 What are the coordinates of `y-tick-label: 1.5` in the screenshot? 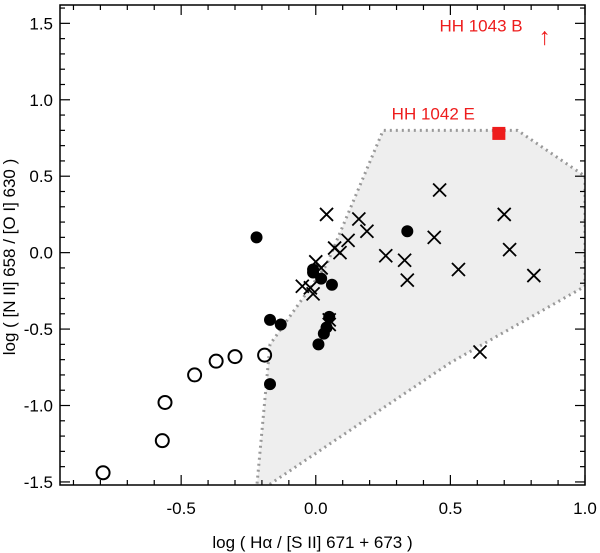 It's located at (41, 23).